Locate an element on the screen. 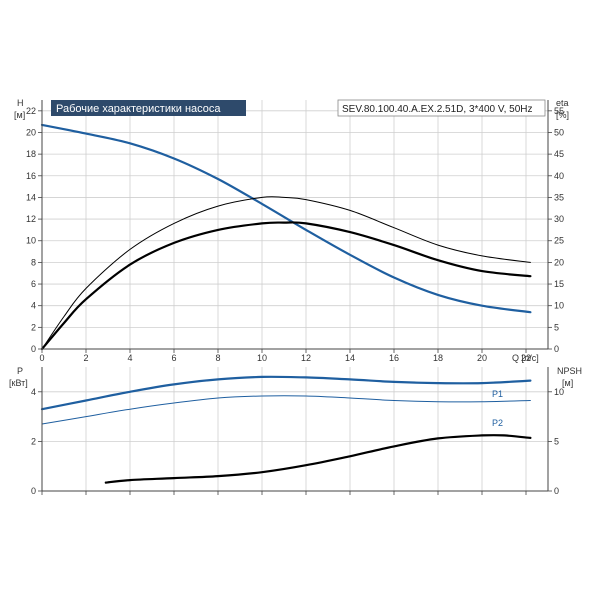 Image resolution: width=600 pixels, height=600 pixels. tick-label-right: 15 is located at coordinates (559, 284).